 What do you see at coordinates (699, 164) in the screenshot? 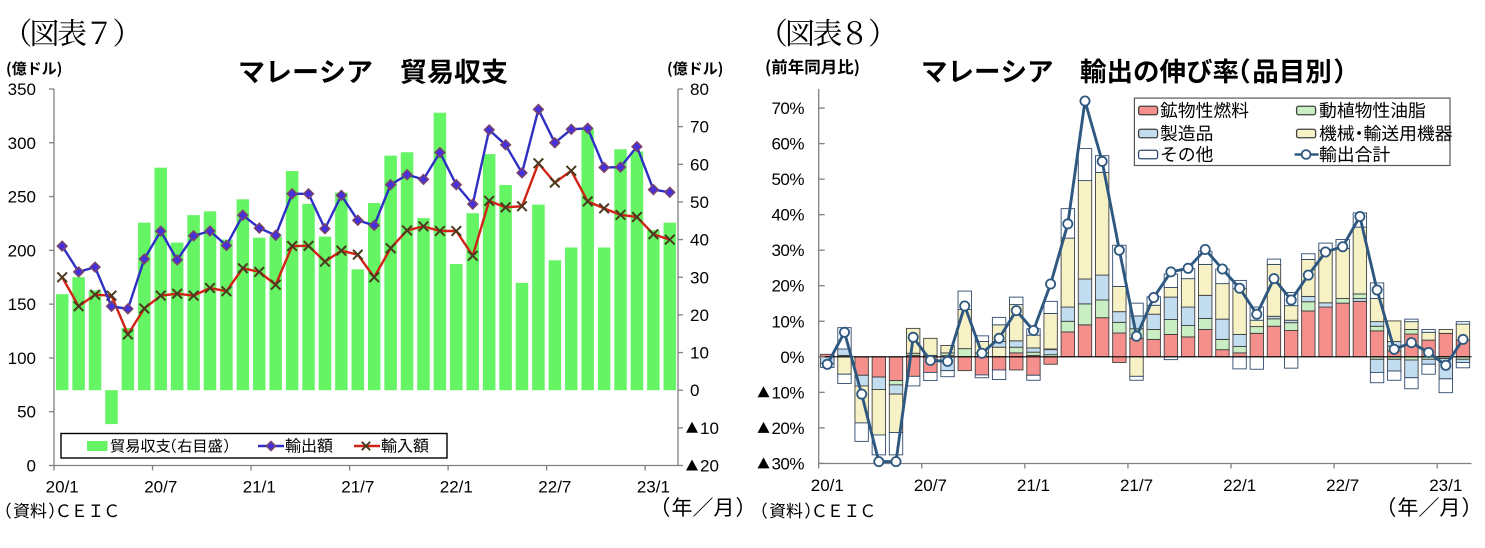
I see `svg-text: 60` at bounding box center [699, 164].